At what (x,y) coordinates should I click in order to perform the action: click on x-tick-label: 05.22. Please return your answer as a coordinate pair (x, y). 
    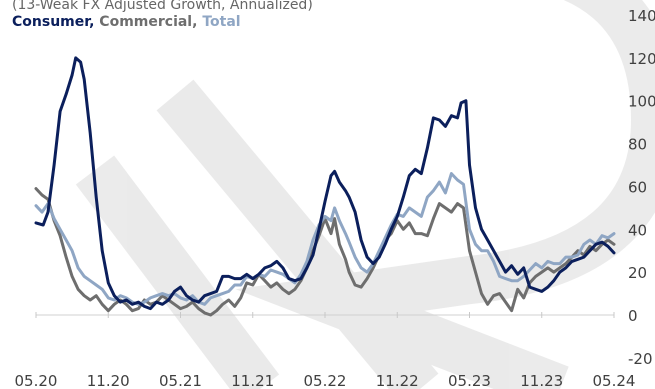
    Looking at the image, I should click on (325, 380).